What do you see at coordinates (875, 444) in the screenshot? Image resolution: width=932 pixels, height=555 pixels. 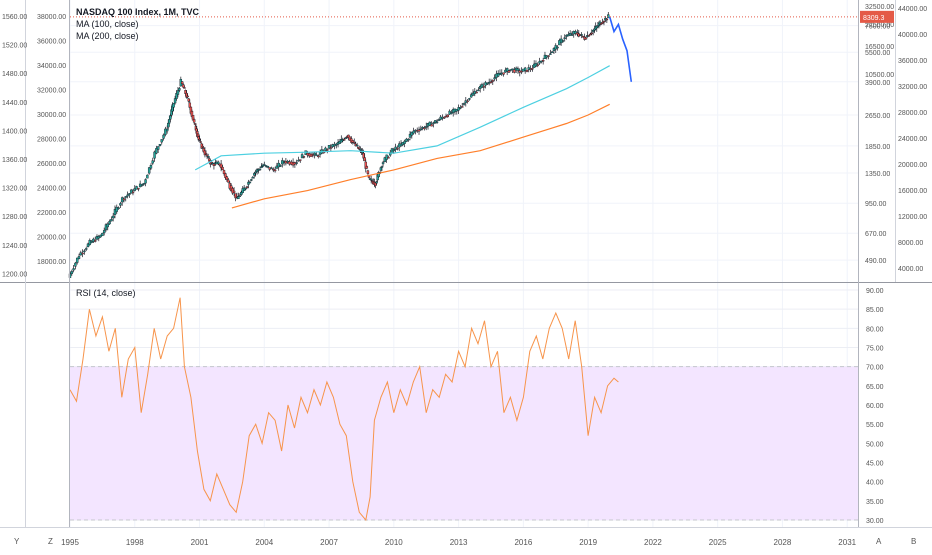 I see `rsi-tick-label: 50.00` at bounding box center [875, 444].